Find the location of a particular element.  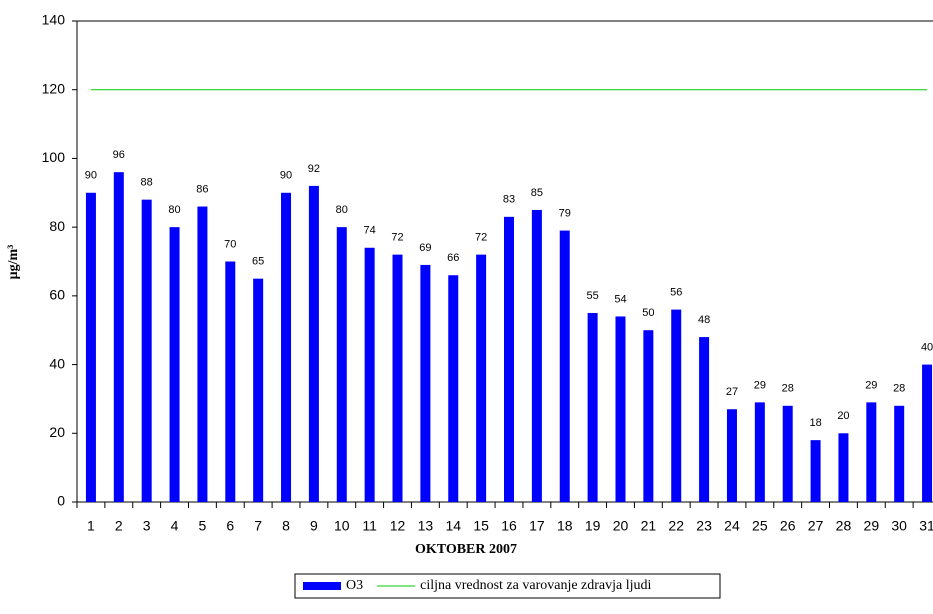

value-label: 70 is located at coordinates (230, 244).